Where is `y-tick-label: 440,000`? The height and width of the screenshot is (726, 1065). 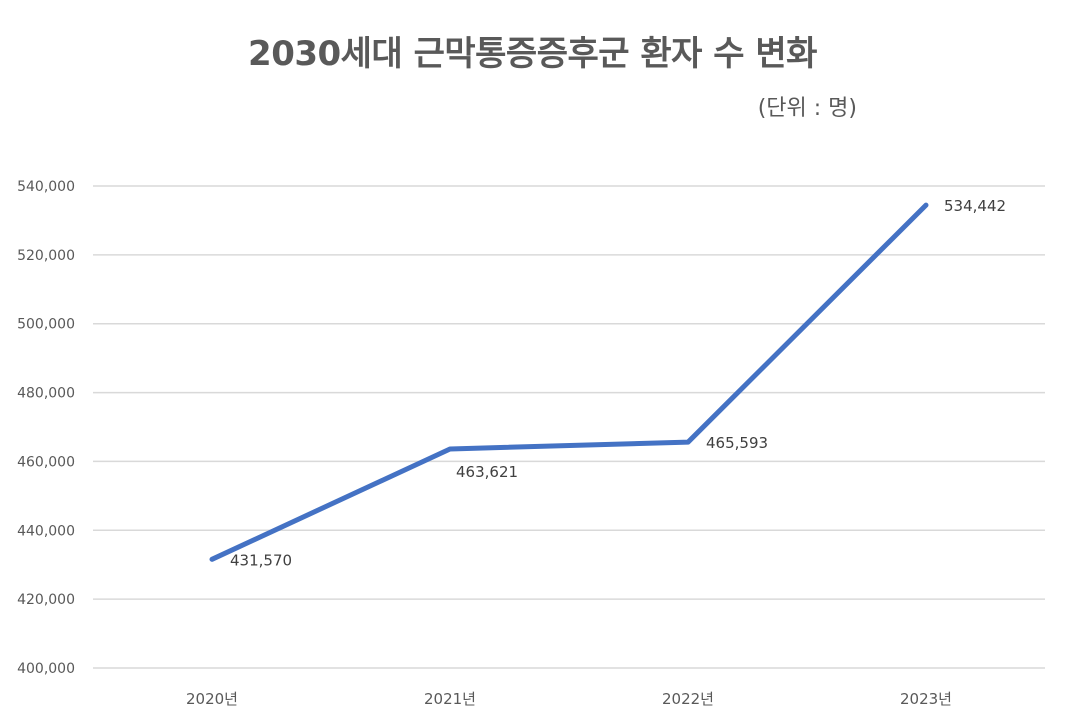
y-tick-label: 440,000 is located at coordinates (46, 531).